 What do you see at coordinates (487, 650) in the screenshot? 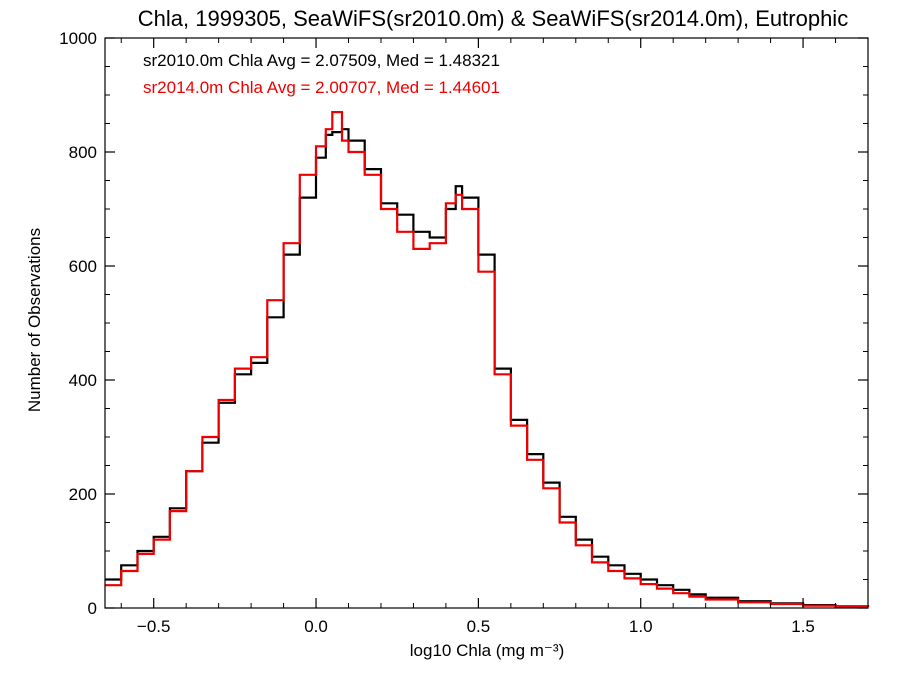
I see `x-axis-label: log10 Chla (mg m⁻³)` at bounding box center [487, 650].